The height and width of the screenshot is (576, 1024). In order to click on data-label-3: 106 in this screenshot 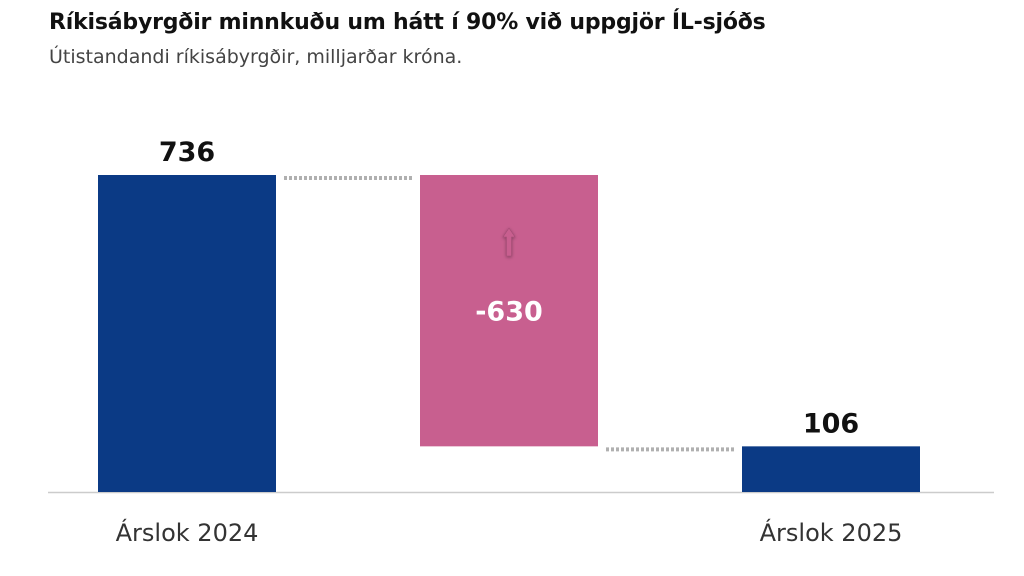, I will do `click(831, 423)`.